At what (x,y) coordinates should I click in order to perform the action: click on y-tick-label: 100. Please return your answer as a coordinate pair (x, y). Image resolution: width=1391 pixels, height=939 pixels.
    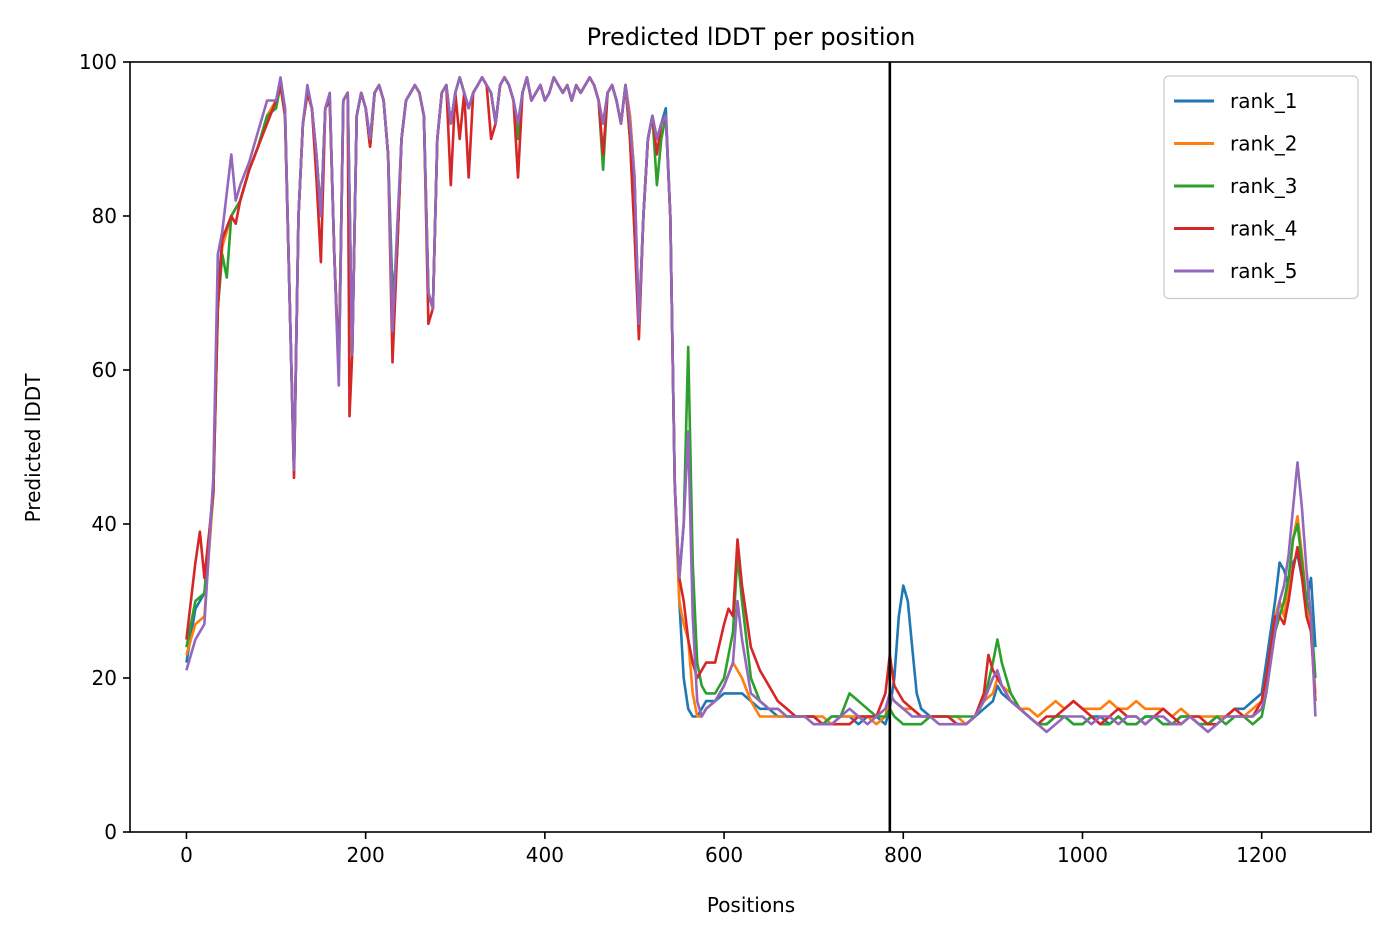
    Looking at the image, I should click on (98, 62).